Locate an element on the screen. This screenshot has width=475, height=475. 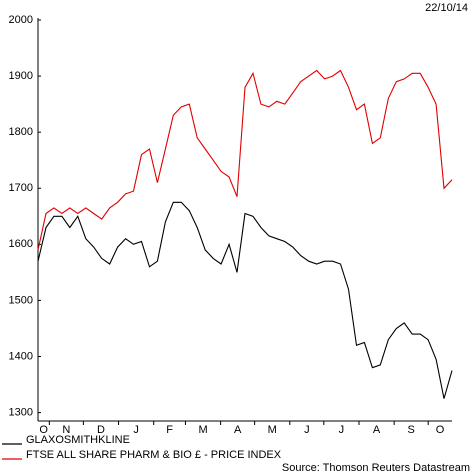
y-tick-label: 1500 is located at coordinates (21, 300).